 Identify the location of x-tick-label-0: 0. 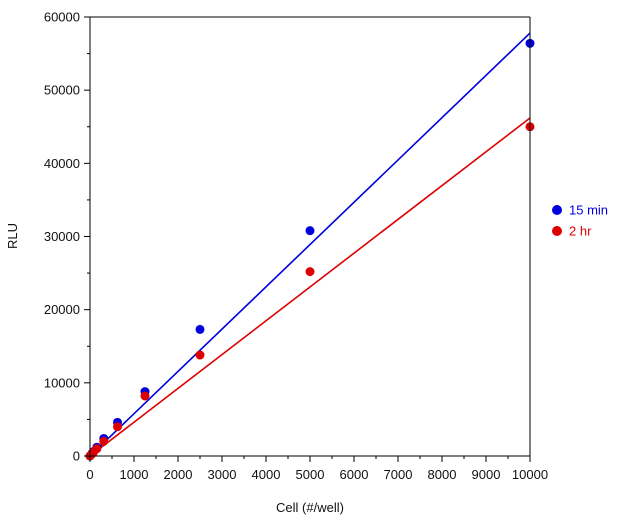
(89, 474).